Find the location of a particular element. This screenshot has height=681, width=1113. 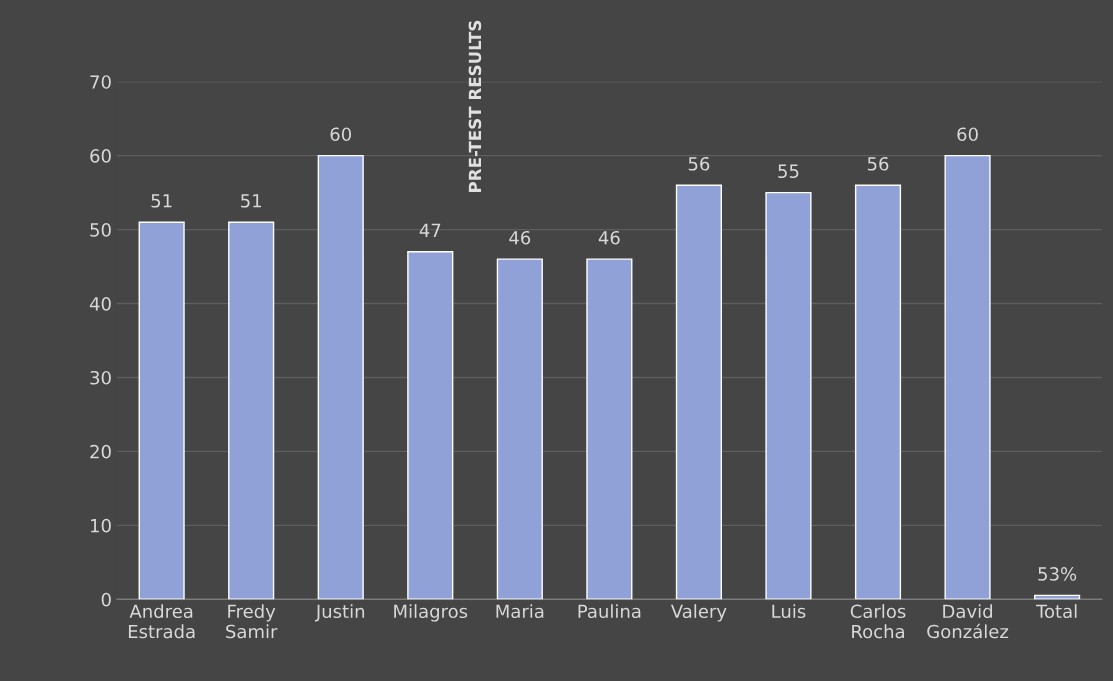

x-tick-label: Maria is located at coordinates (520, 611).